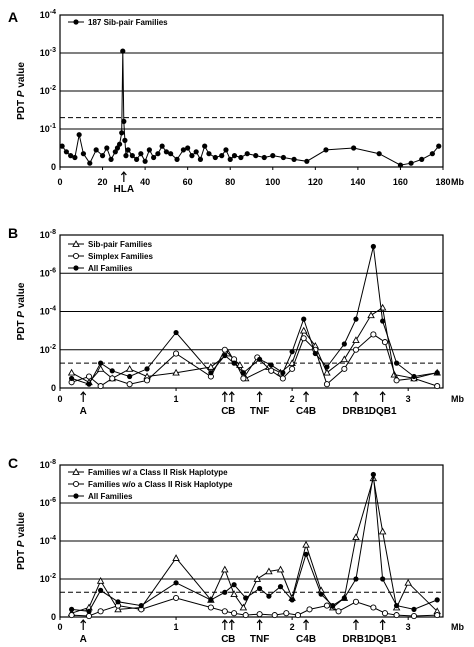 The width and height of the screenshot is (474, 647). Describe the element at coordinates (53, 126) in the screenshot. I see `tick-exponent: -1` at that location.